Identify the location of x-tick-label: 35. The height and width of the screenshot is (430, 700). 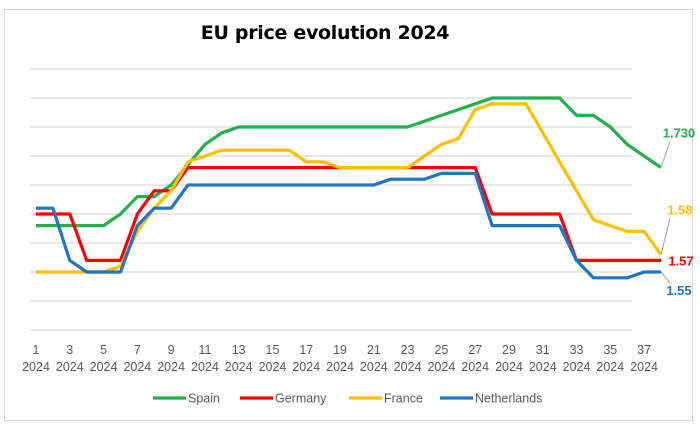
(610, 350).